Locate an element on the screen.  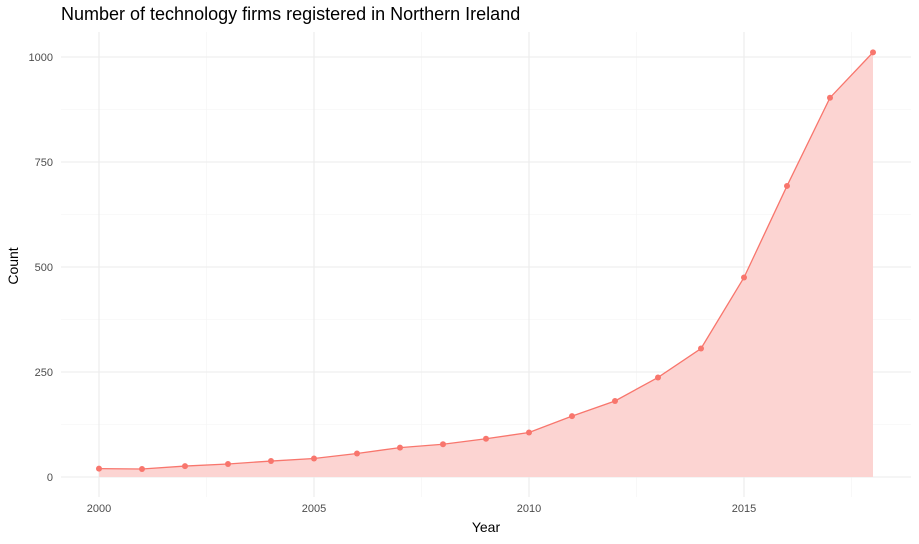
x-axis: 2000 2005 2010 2015 is located at coordinates (421, 509).